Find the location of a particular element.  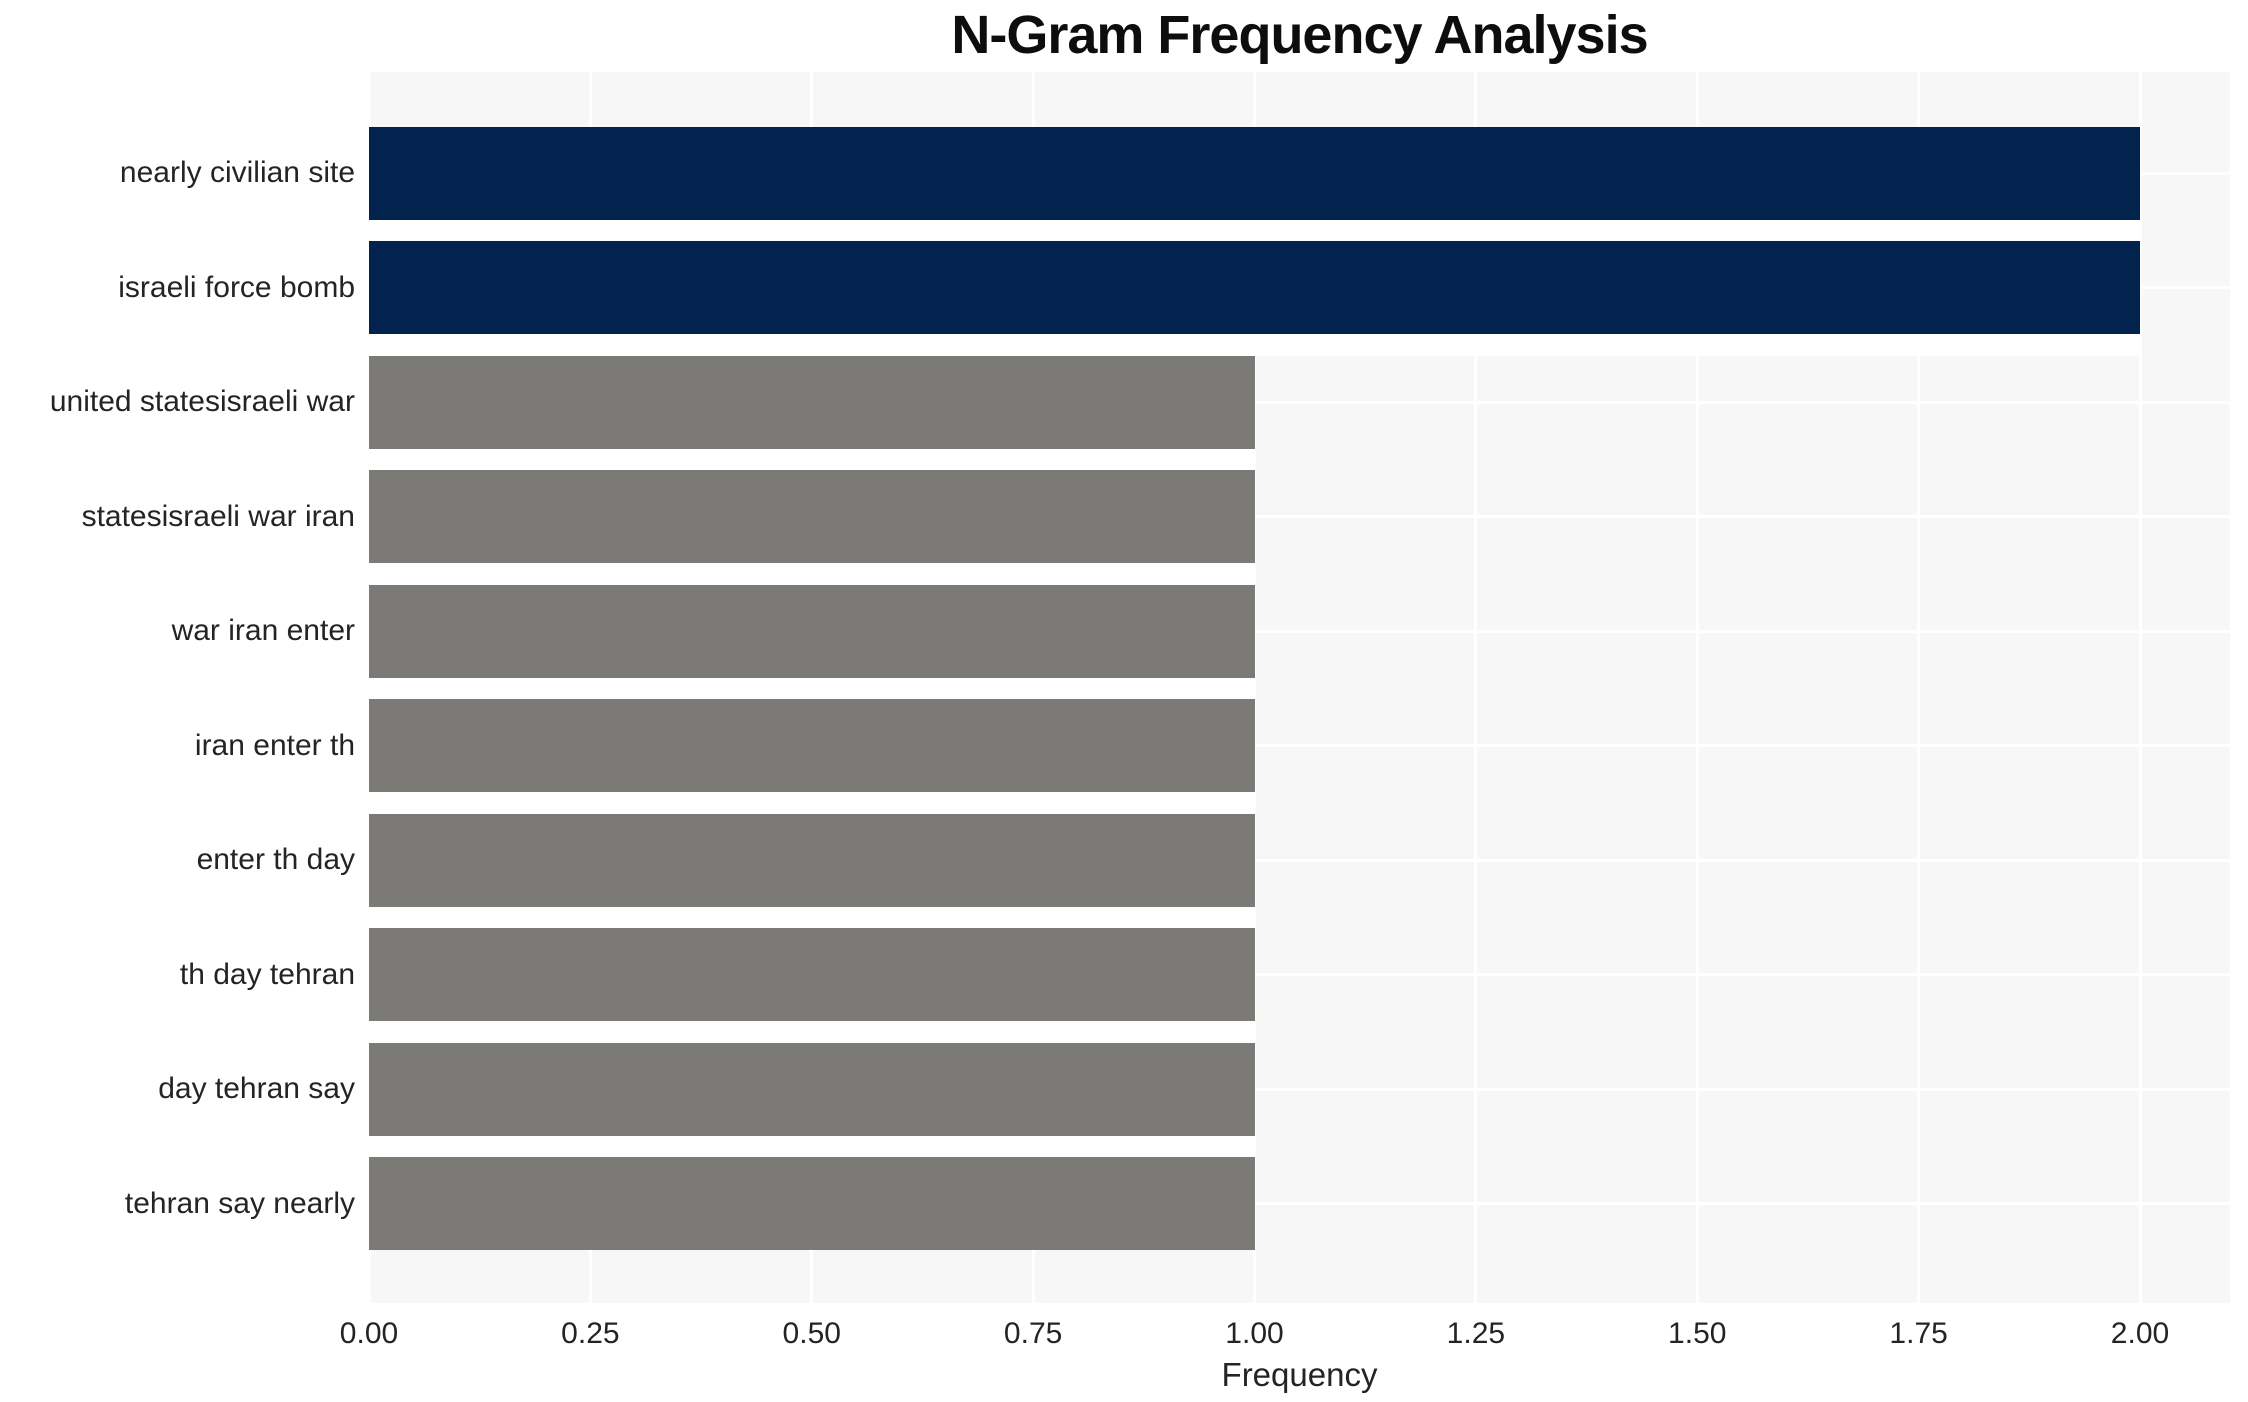

x-tick-label: 2.00 is located at coordinates (2140, 1333).